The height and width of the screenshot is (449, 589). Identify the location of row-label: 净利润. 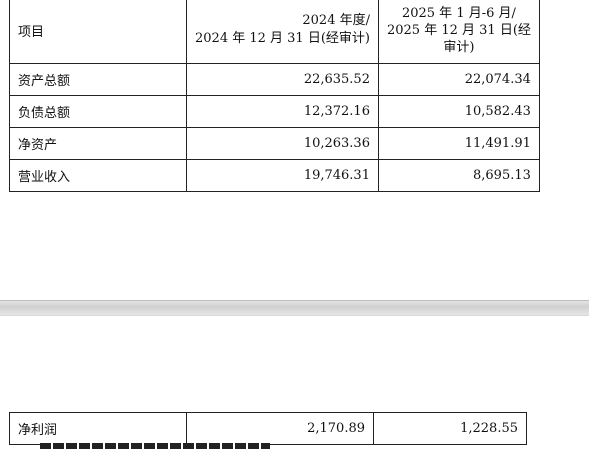
(98, 428).